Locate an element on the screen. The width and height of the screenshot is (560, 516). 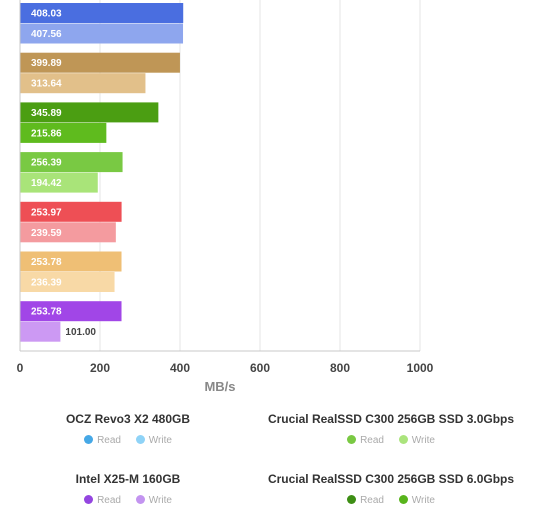
bar-value-label: 101.00 is located at coordinates (80, 332).